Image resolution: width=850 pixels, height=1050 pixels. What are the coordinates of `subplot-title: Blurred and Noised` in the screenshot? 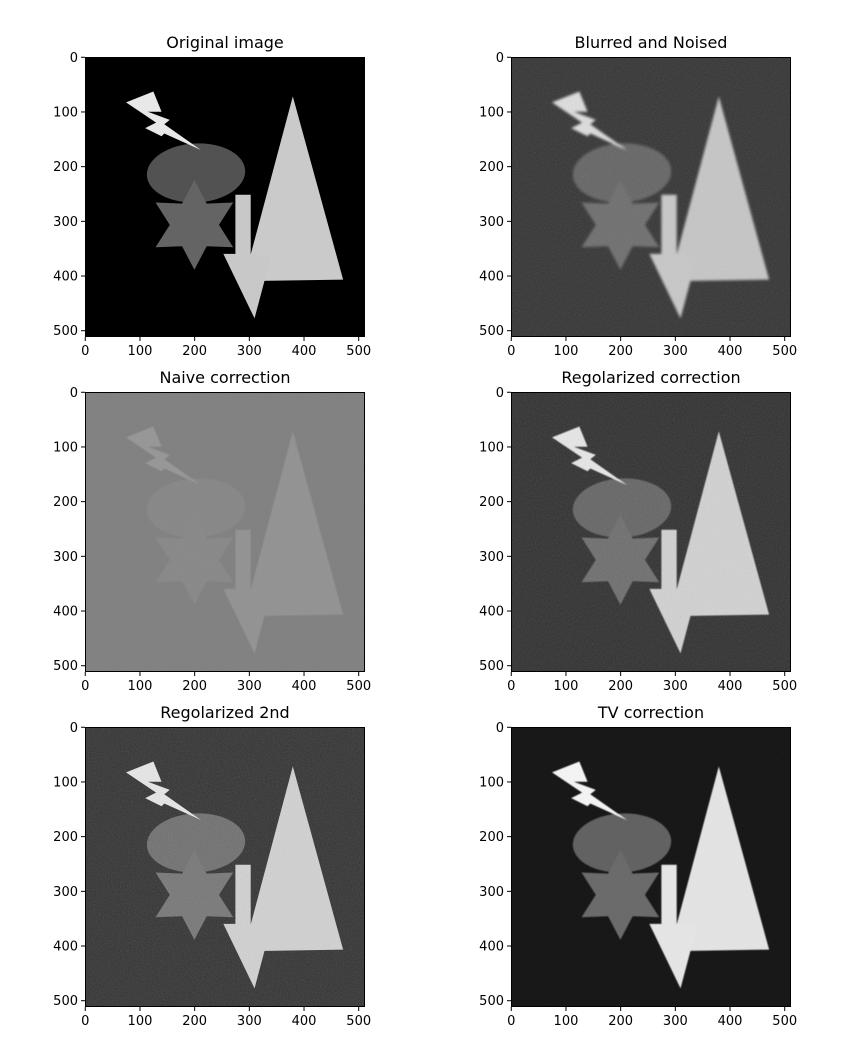 It's located at (651, 42).